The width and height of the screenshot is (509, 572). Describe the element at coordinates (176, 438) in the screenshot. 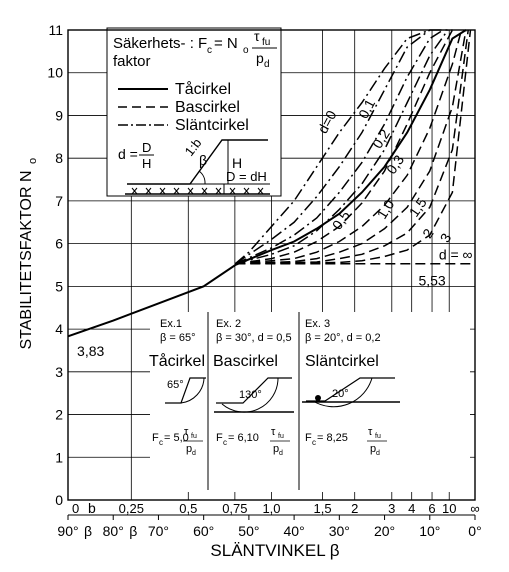

I see `ex1-fc-value: = 5,0` at that location.